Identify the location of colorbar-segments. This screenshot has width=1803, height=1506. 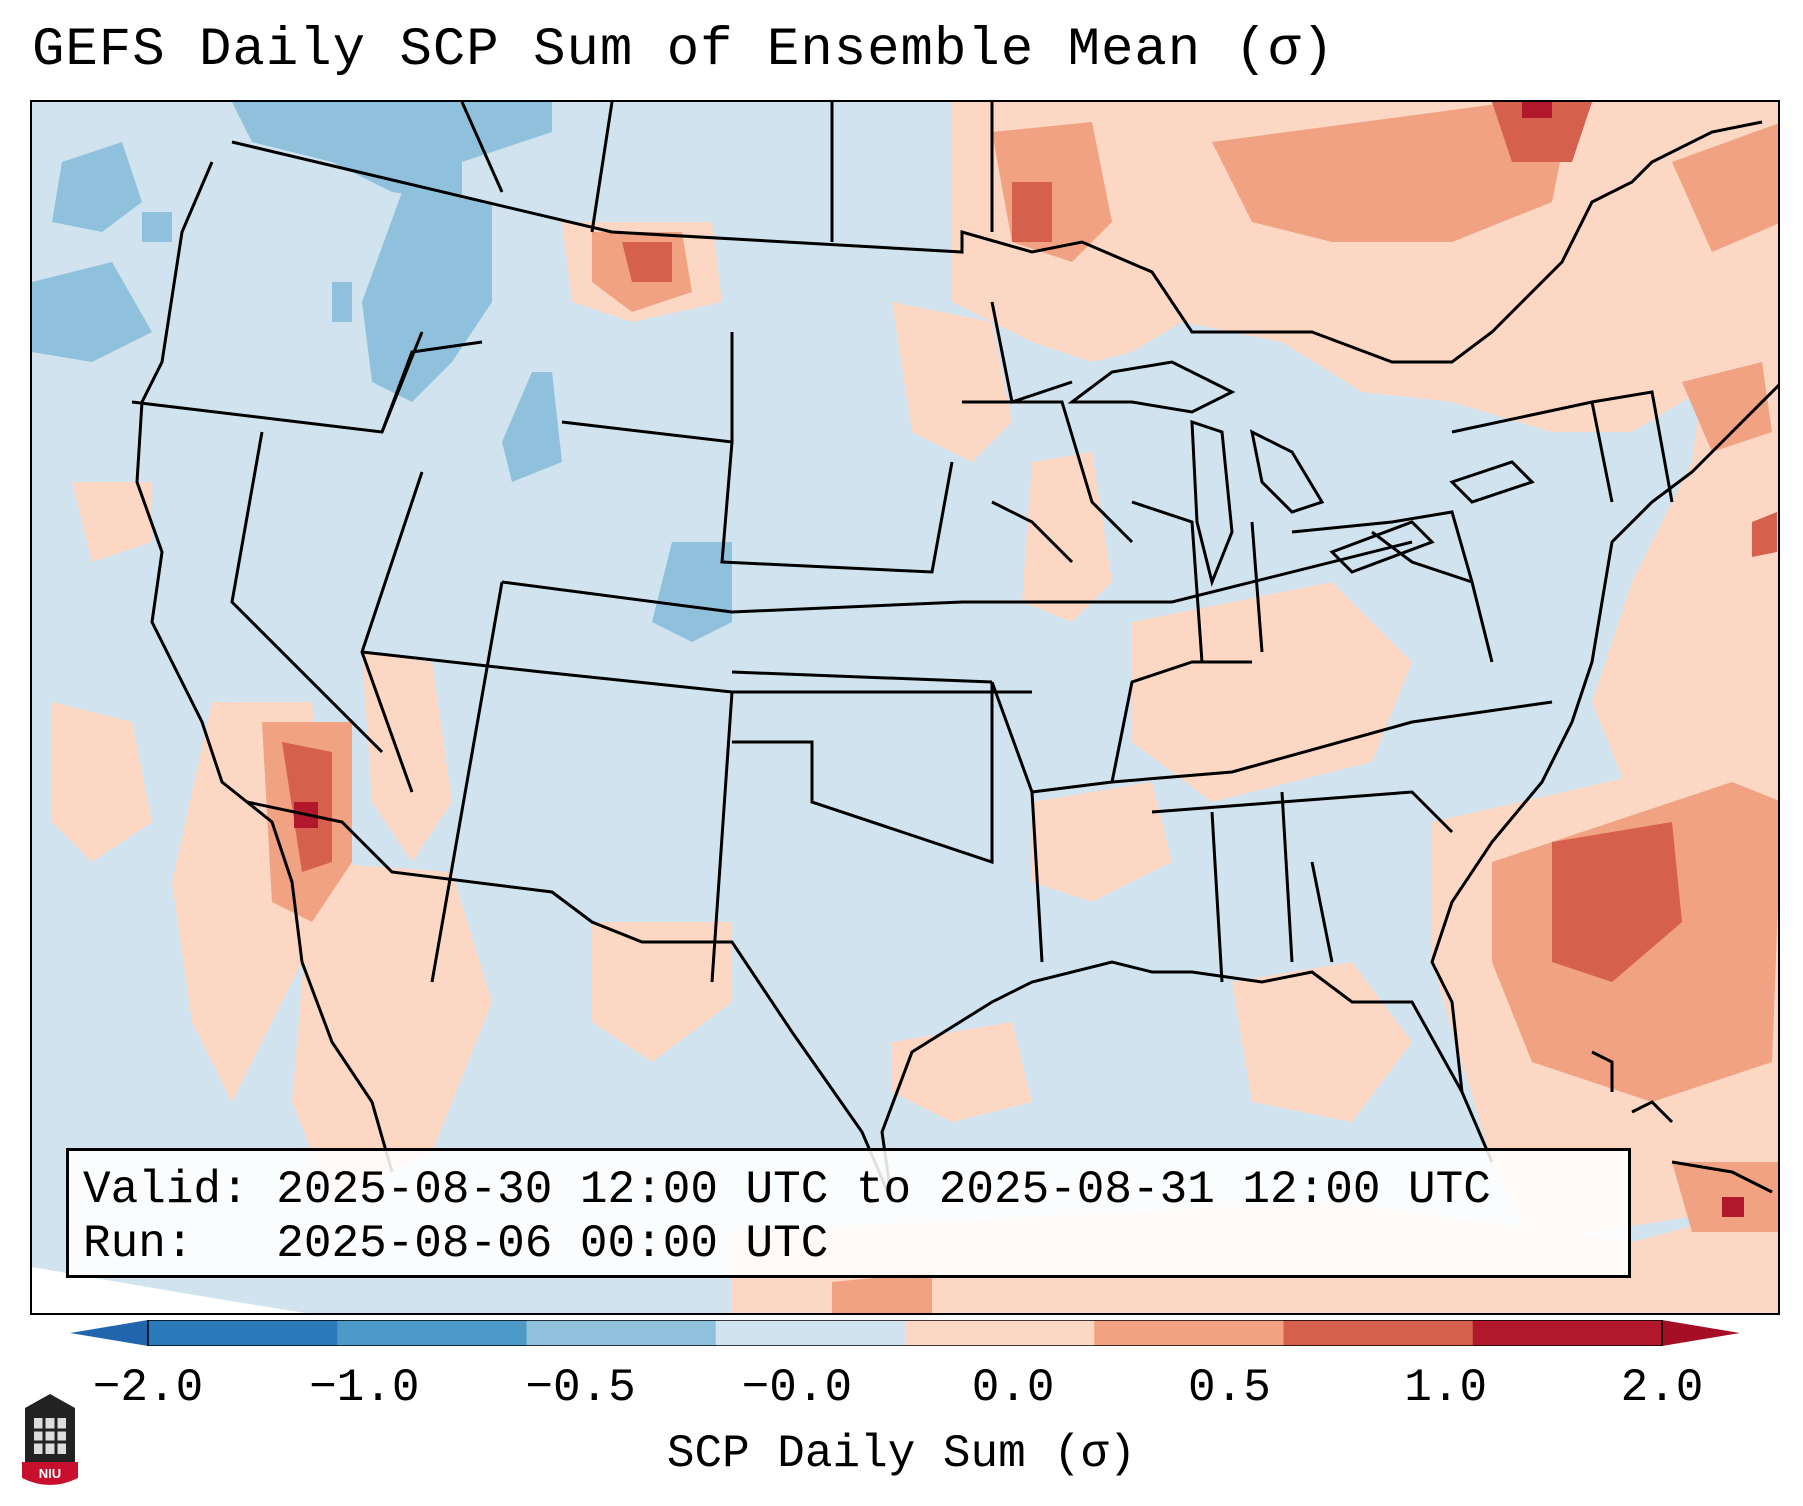
(905, 1333).